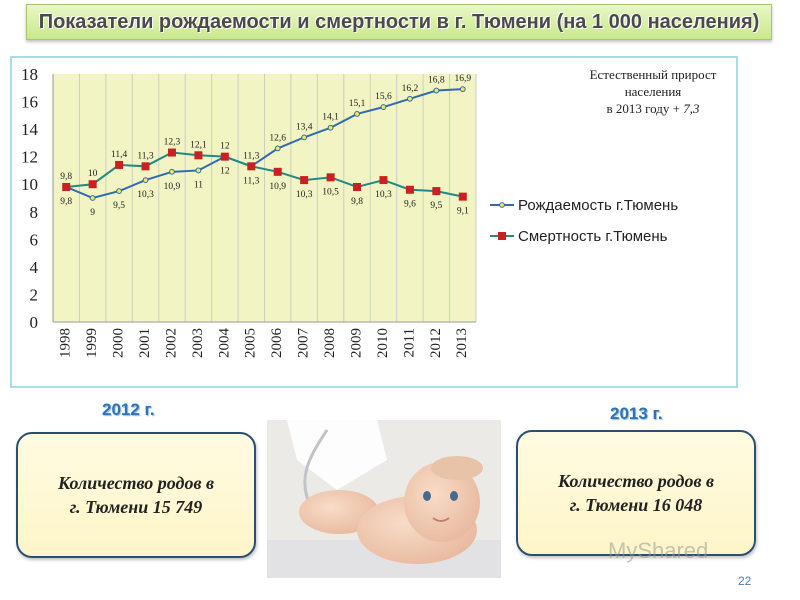 This screenshot has height=600, width=800. I want to click on y-tick-label: 4, so click(34, 267).